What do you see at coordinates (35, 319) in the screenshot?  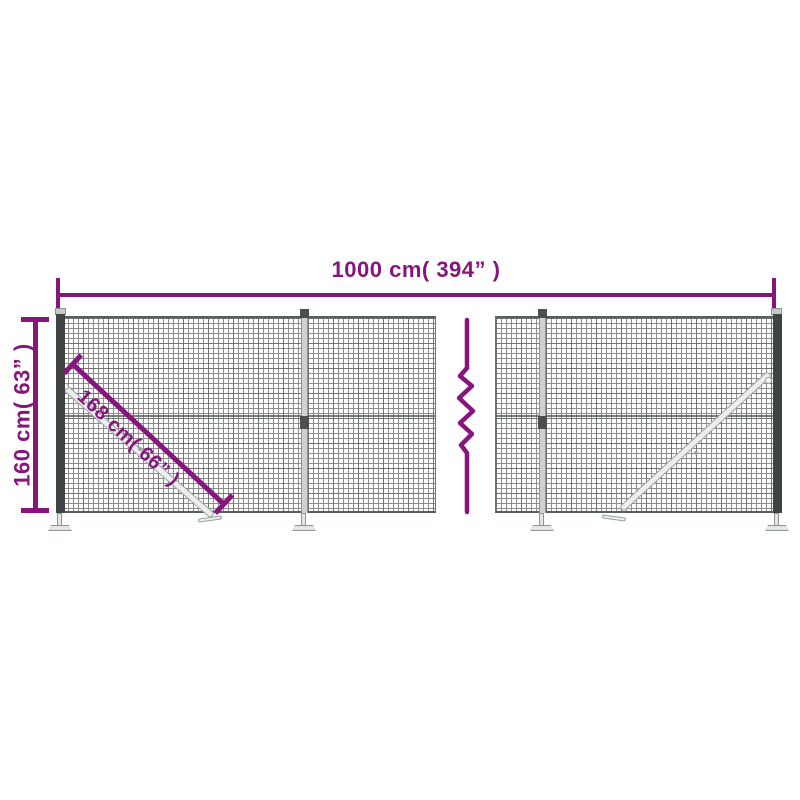 I see `height-dimension-cap-top` at bounding box center [35, 319].